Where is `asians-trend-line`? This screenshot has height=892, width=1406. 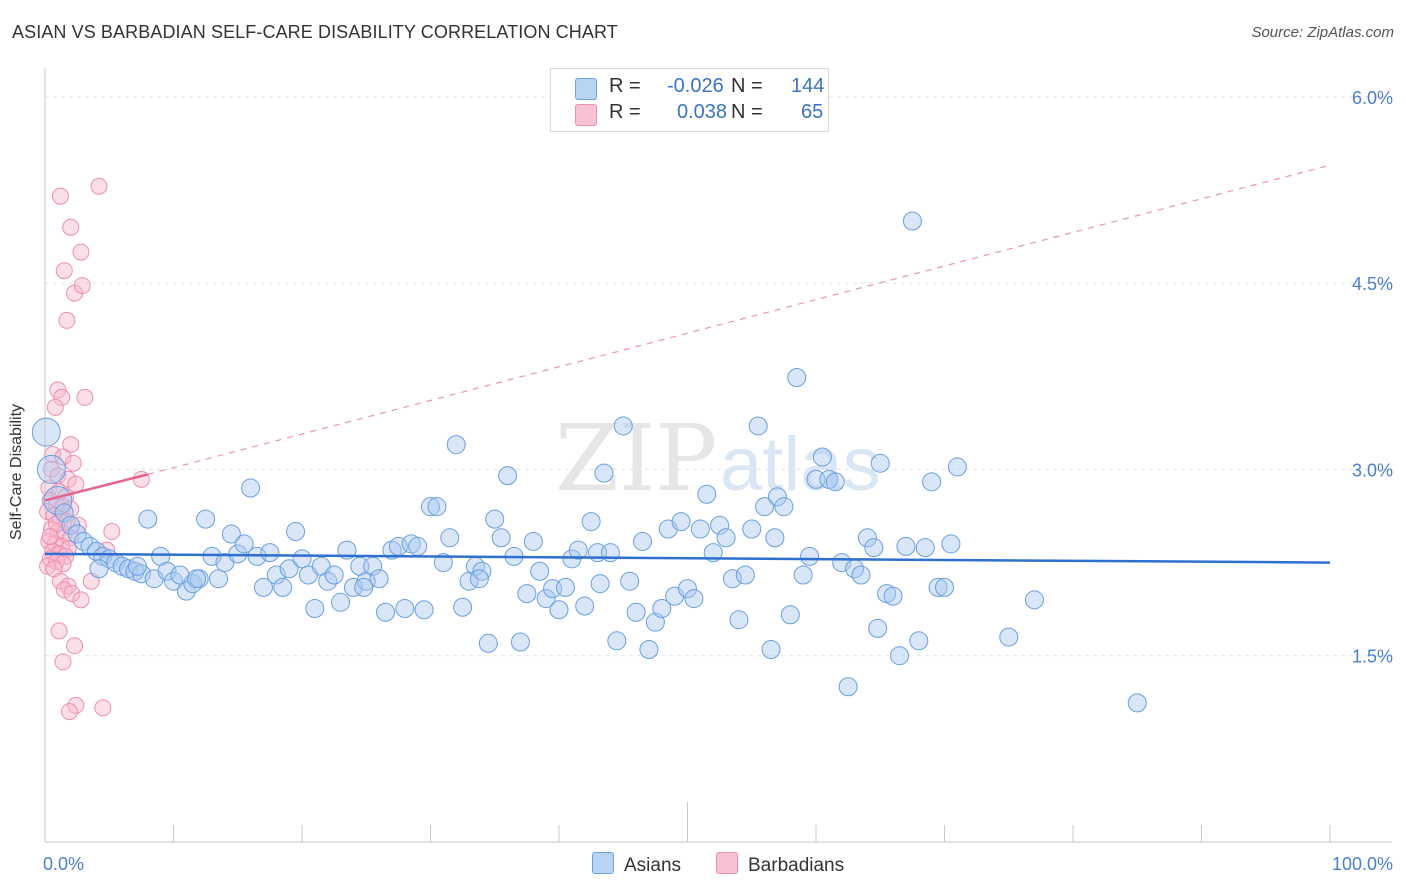 asians-trend-line is located at coordinates (687, 558).